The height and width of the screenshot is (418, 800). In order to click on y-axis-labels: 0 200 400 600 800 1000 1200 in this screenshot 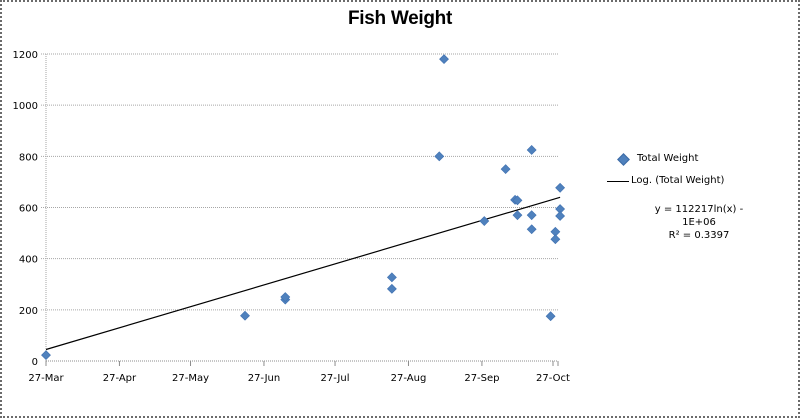, I will do `click(25, 209)`.